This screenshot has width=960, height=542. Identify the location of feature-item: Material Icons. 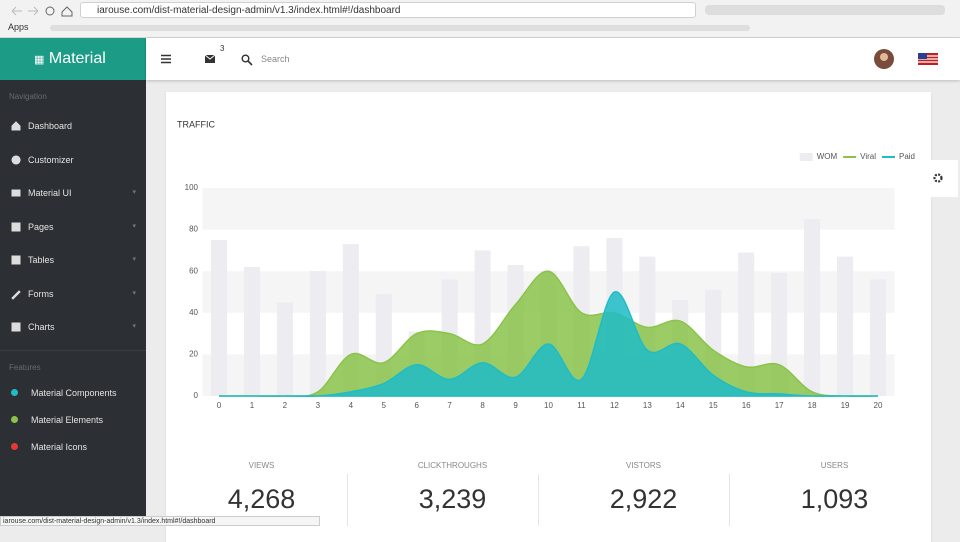
(73, 447).